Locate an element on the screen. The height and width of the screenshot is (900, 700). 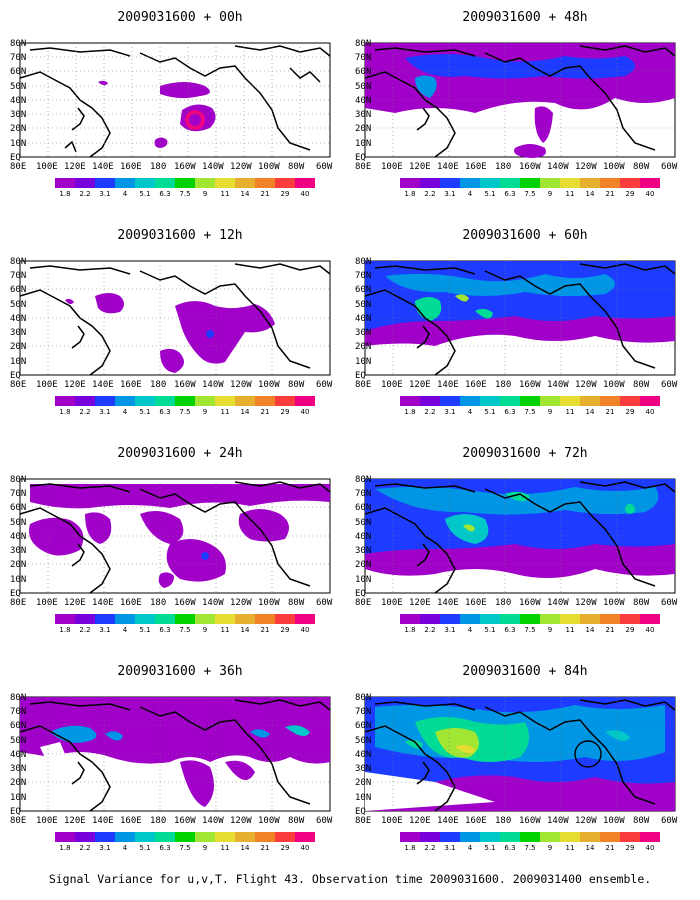
lon-label: 140W is located at coordinates (213, 385).